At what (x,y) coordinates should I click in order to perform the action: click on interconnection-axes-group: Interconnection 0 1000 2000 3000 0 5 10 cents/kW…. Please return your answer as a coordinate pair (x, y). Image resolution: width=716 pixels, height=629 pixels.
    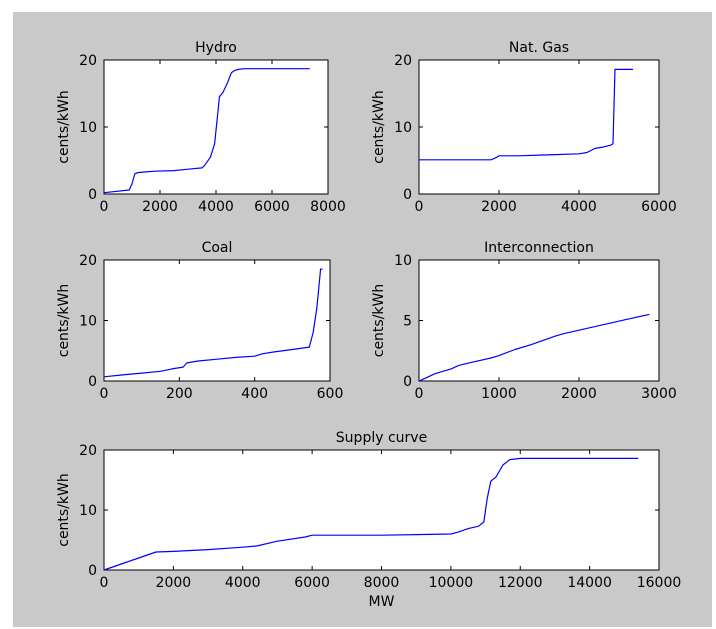
    Looking at the image, I should click on (524, 321).